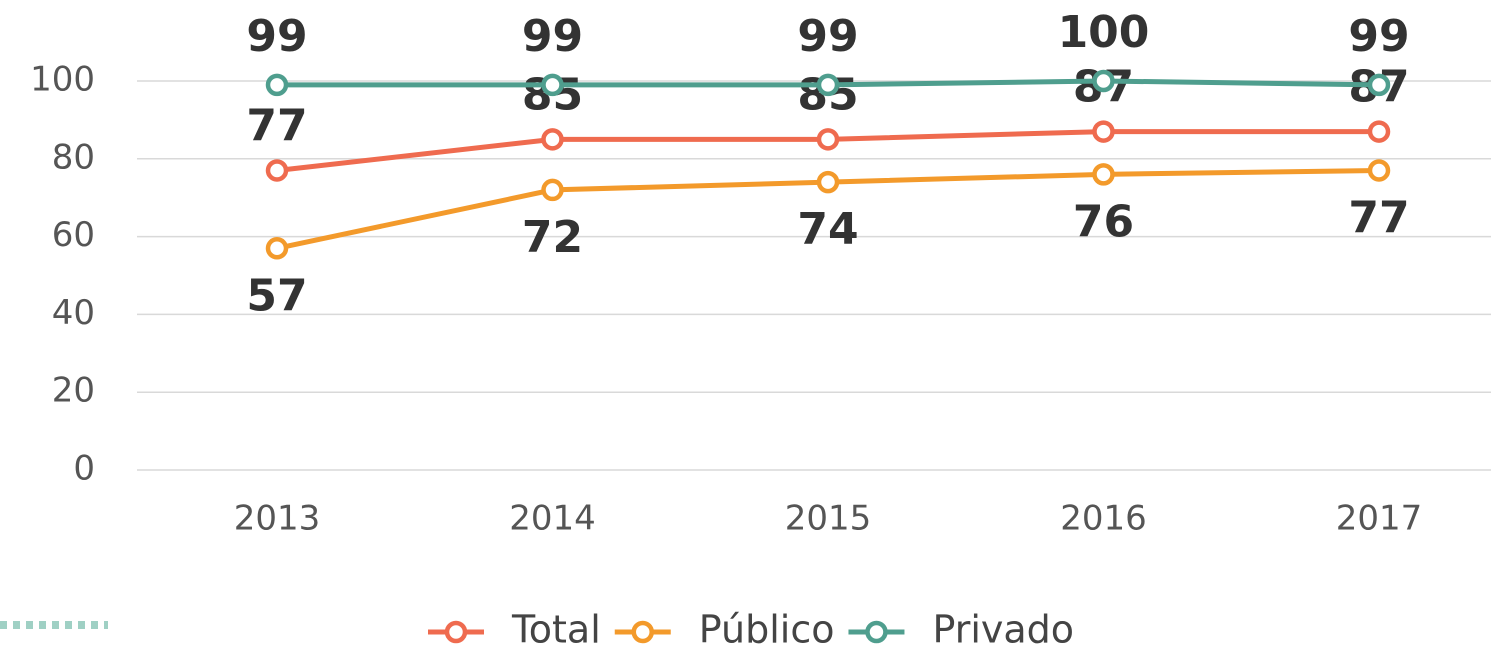 The image size is (1491, 648). What do you see at coordinates (73, 391) in the screenshot?
I see `y-tick-label: 20` at bounding box center [73, 391].